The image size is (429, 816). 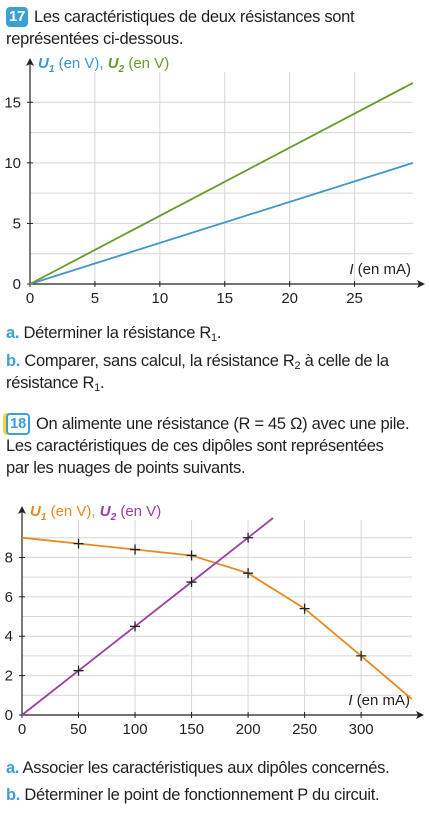 I want to click on ex17-q-b-text2: à celle de la résistance R, so click(x=197, y=372).